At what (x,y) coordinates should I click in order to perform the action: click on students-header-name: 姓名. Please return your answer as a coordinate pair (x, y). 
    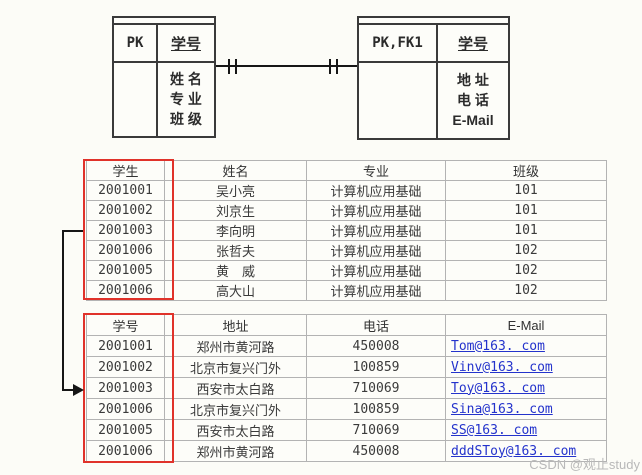
    Looking at the image, I should click on (235, 170).